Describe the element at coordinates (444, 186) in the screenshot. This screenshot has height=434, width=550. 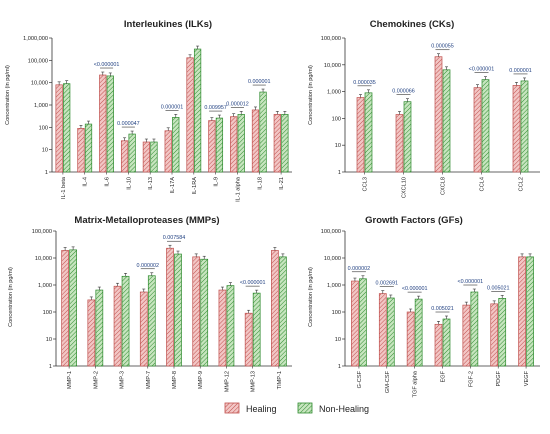
I see `x-tick-label: CXCL8` at that location.